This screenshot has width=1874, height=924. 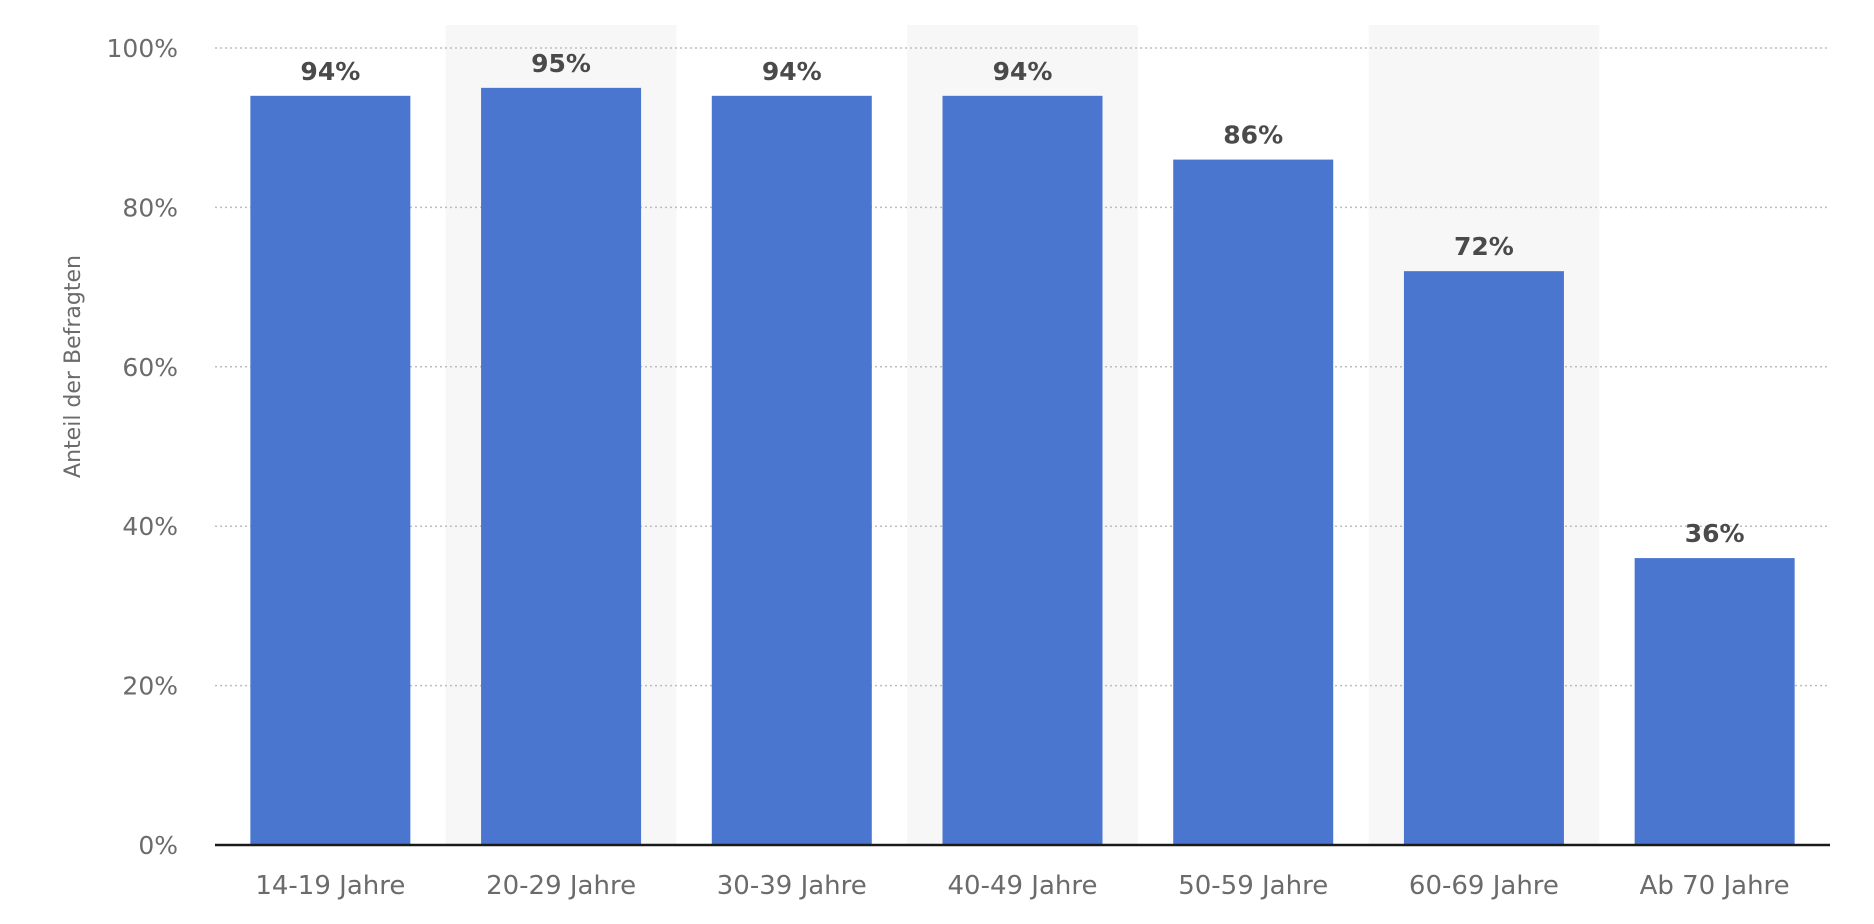 I want to click on y-tick-label: 40%, so click(x=150, y=526).